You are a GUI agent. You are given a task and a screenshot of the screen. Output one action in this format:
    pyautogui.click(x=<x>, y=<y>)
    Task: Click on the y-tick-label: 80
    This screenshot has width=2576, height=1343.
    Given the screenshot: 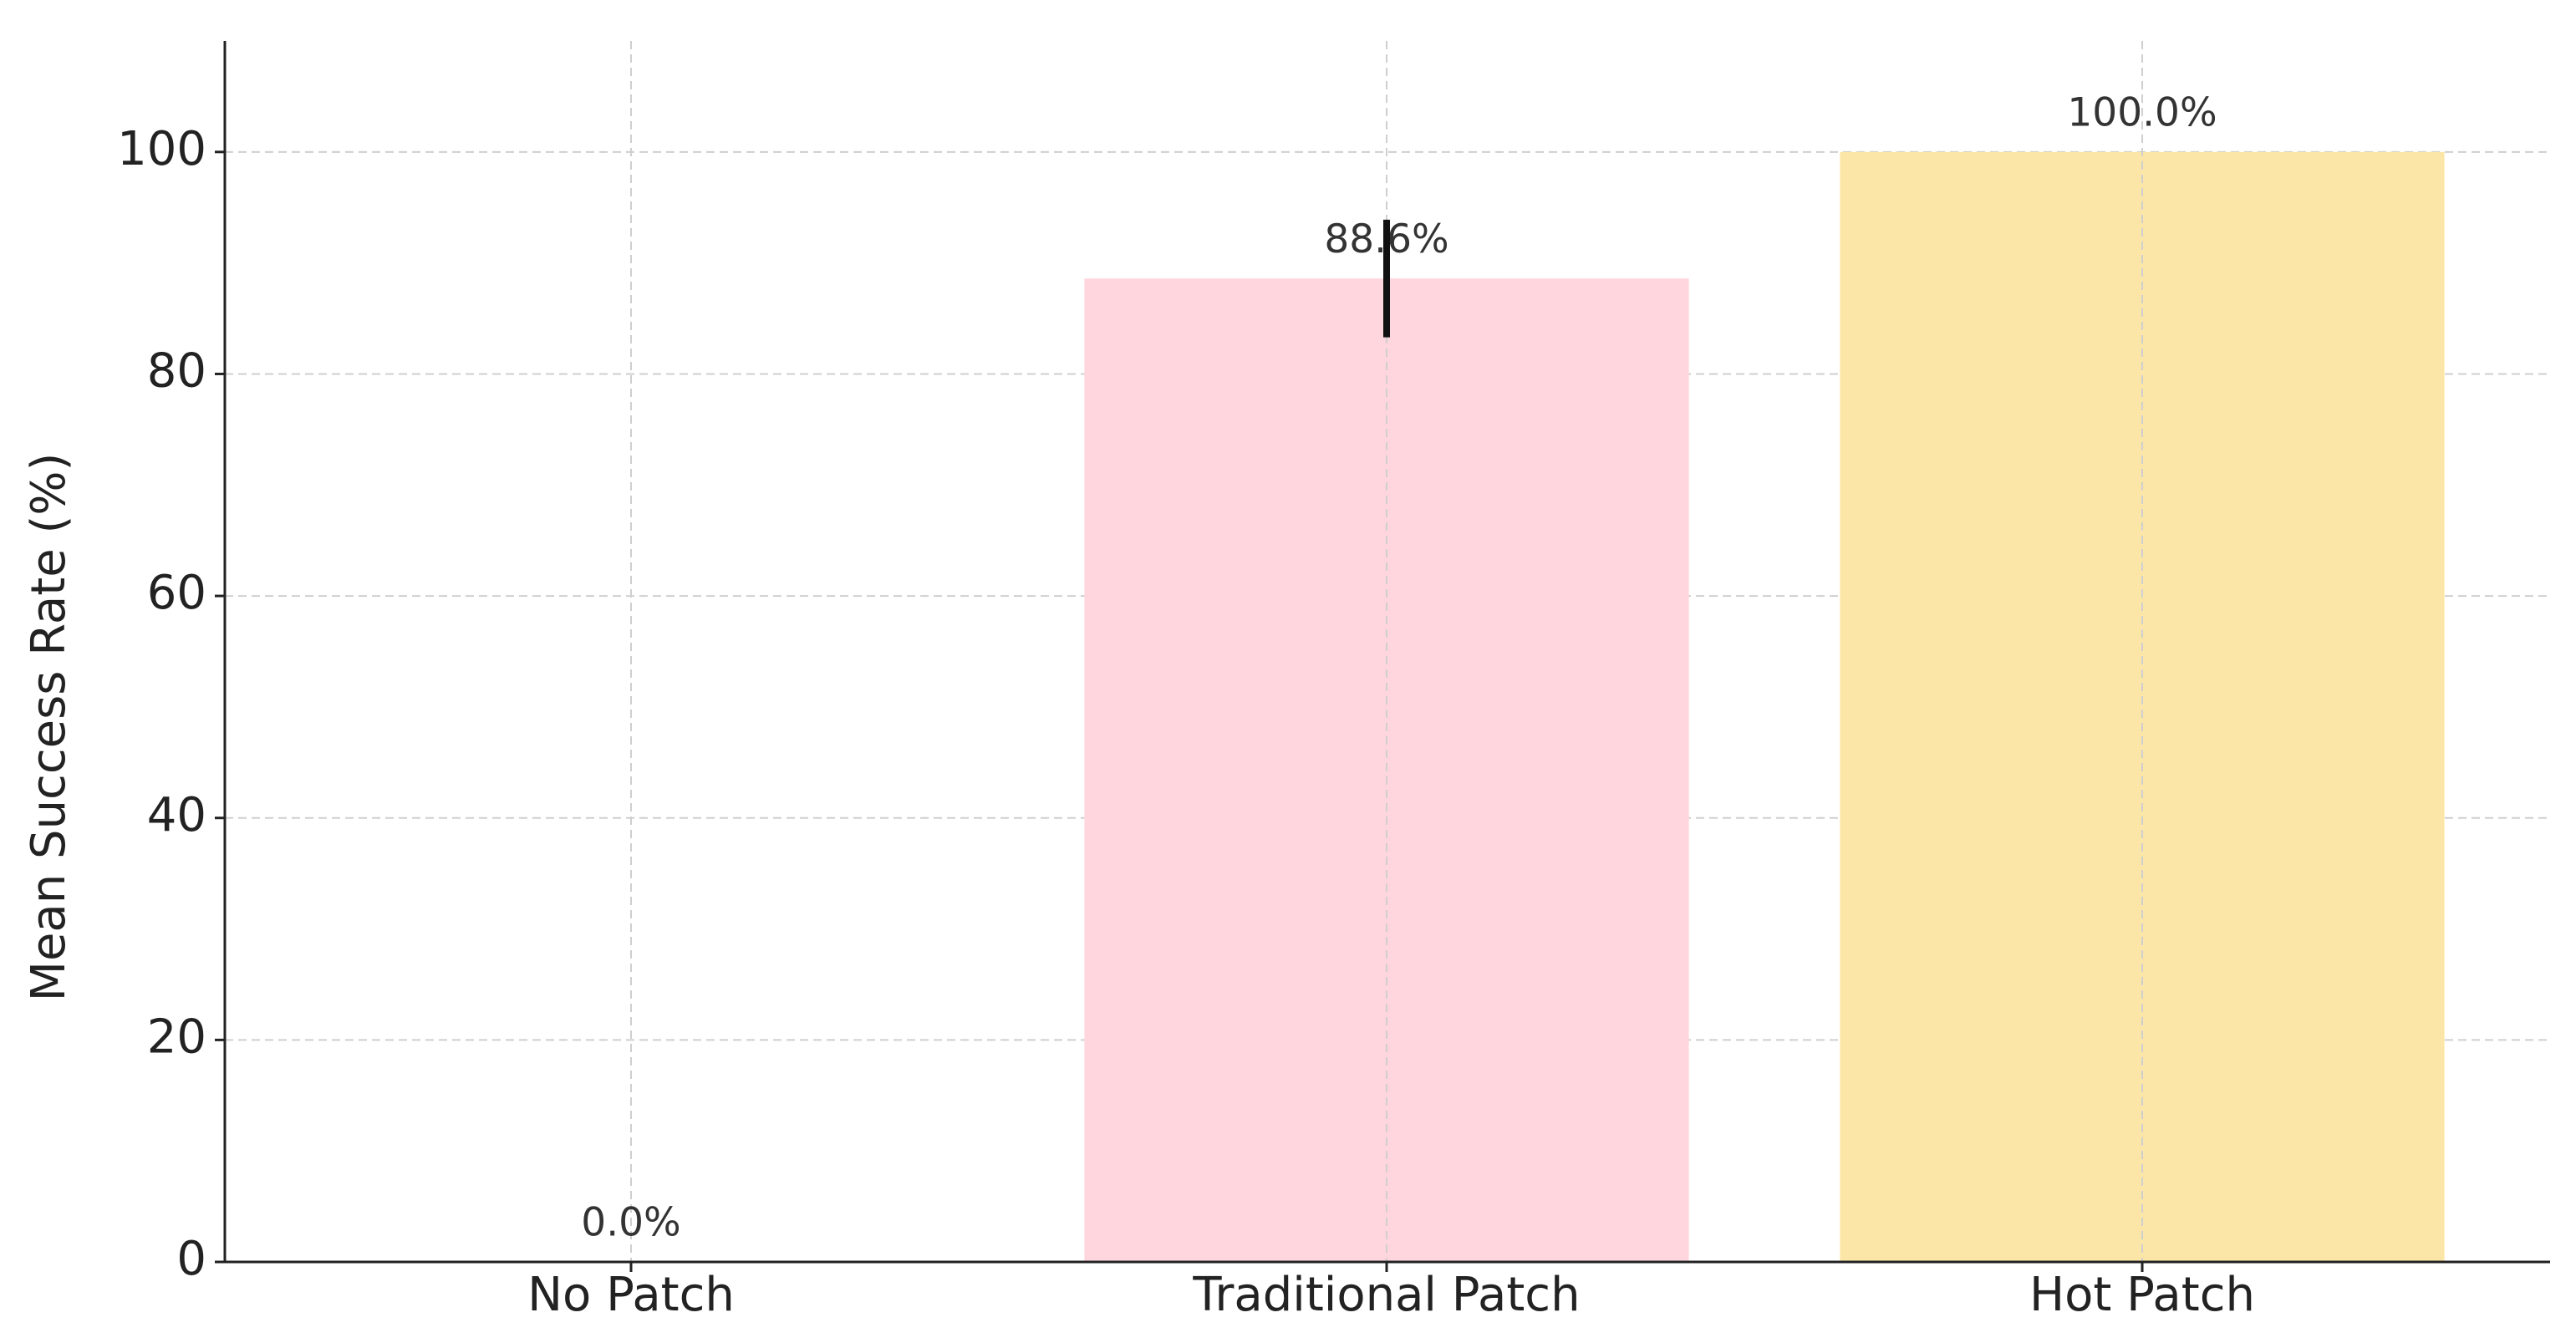 What is the action you would take?
    pyautogui.click(x=176, y=372)
    